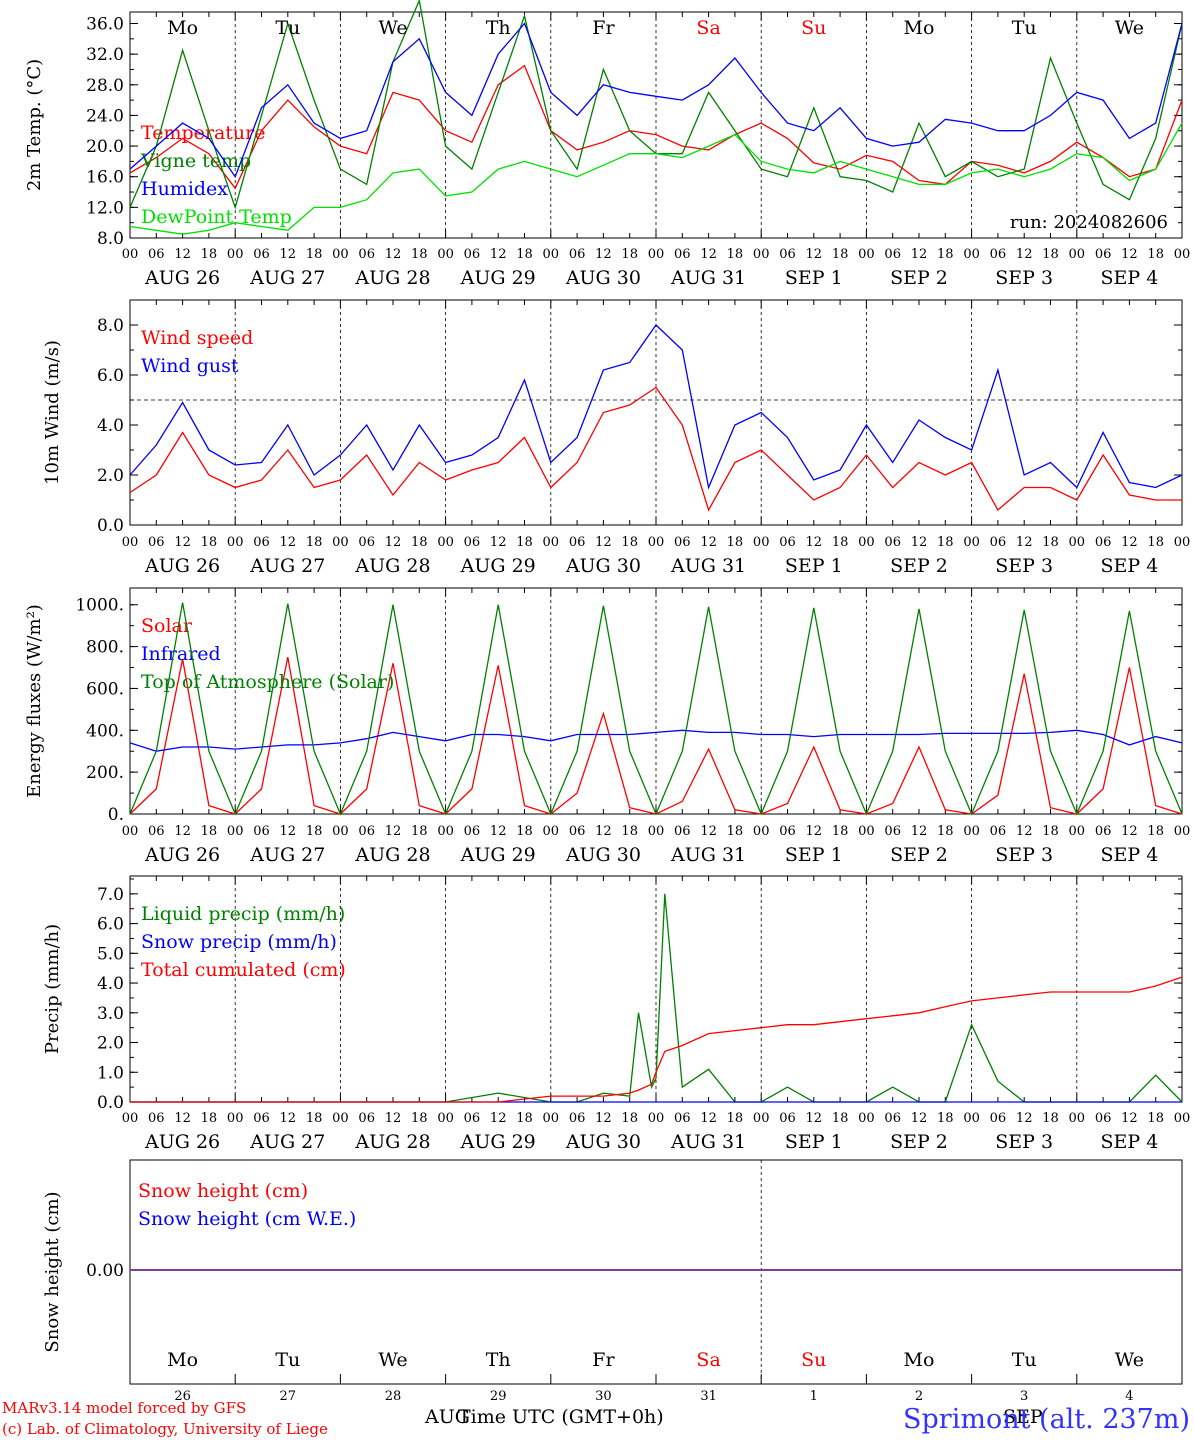 The image size is (1194, 1440). What do you see at coordinates (110, 1103) in the screenshot?
I see `y-tick-label: 0.0` at bounding box center [110, 1103].